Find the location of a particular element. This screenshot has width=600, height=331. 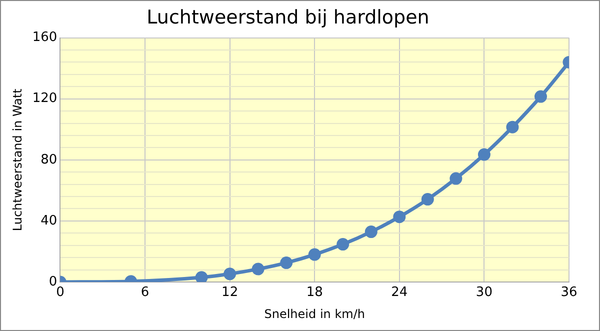

x-tick-label: 24 is located at coordinates (399, 292).